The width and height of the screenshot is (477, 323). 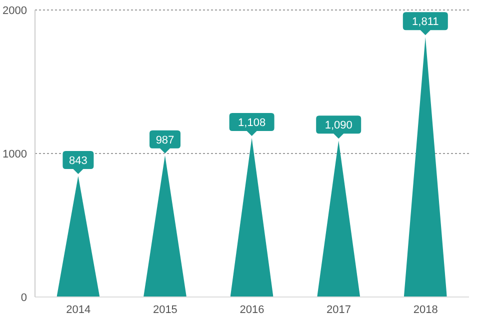 I want to click on data-label: 1,090, so click(x=338, y=126).